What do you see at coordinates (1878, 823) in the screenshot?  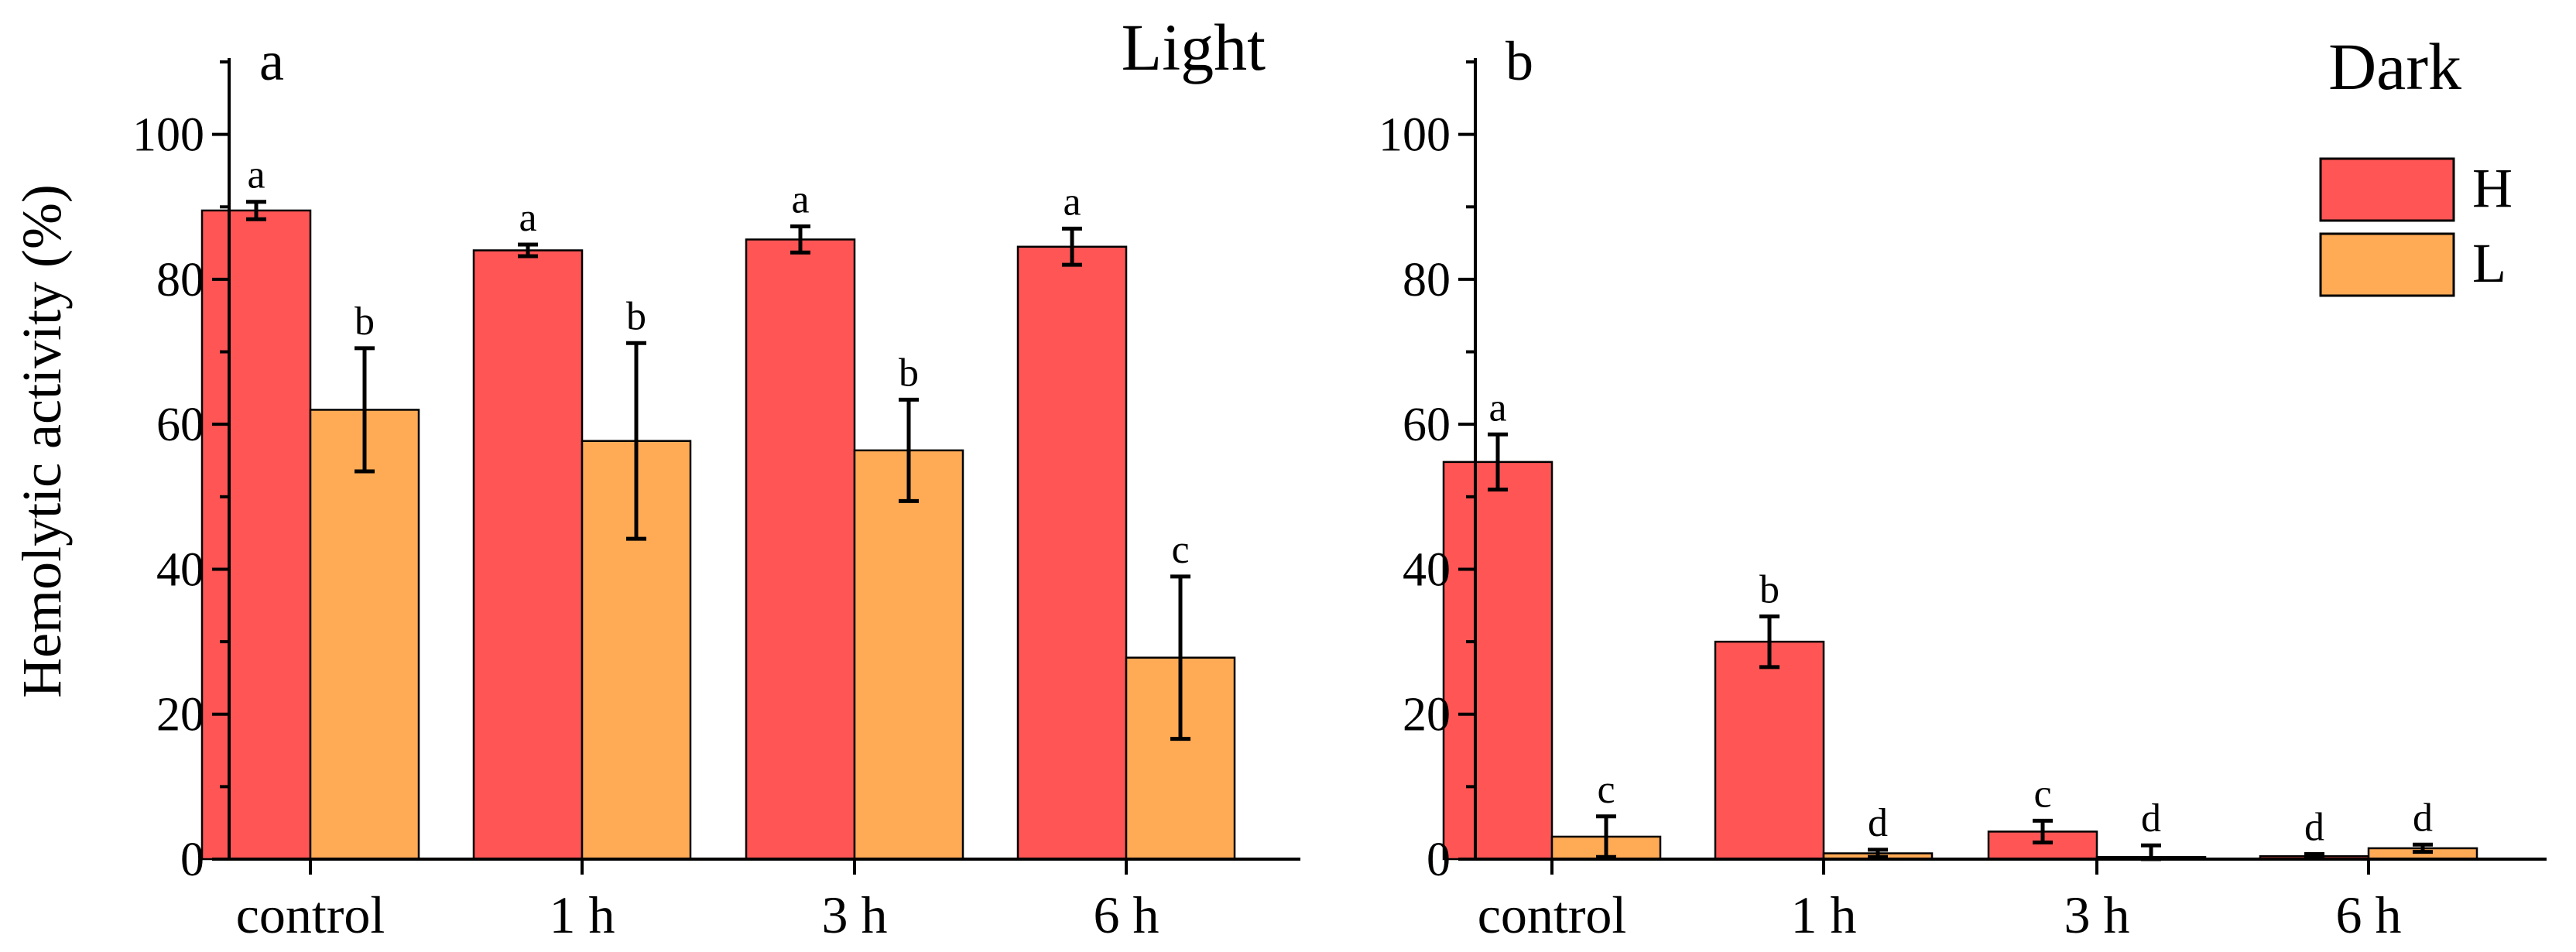 I see `sig-letter-b-L-1: d` at bounding box center [1878, 823].